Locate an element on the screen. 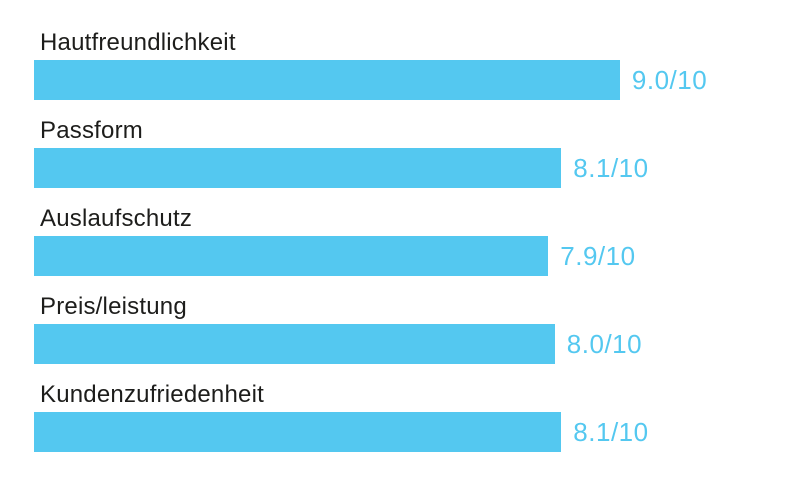 Image resolution: width=800 pixels, height=500 pixels. bar-track: 8.0/10 is located at coordinates (359, 344).